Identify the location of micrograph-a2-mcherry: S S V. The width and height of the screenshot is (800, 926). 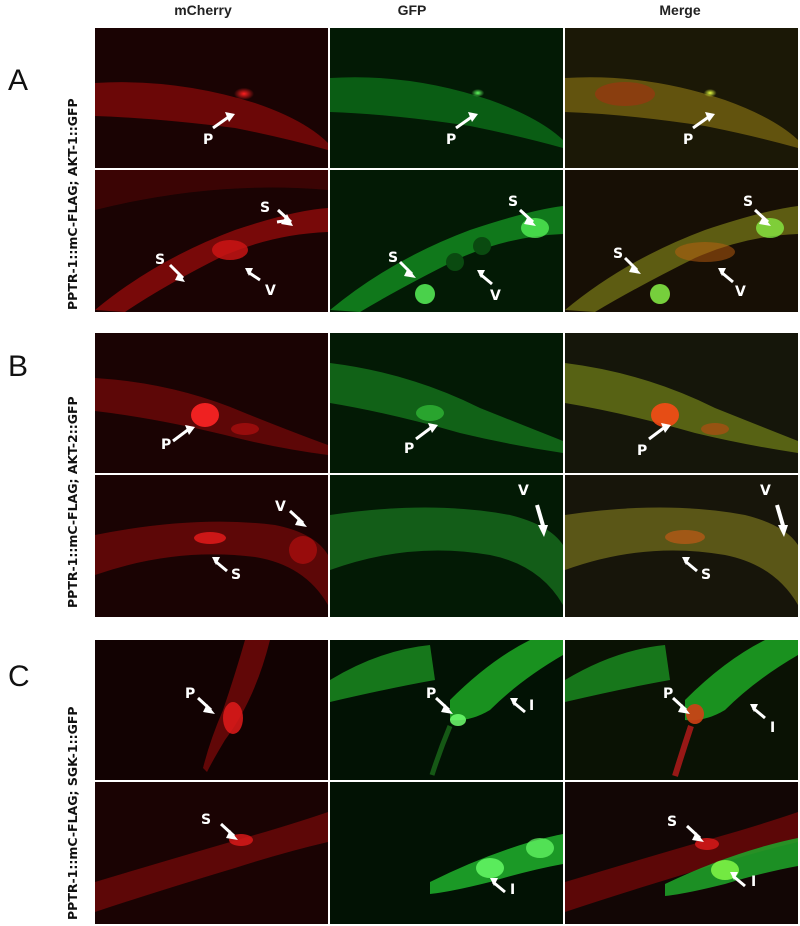
(211, 241).